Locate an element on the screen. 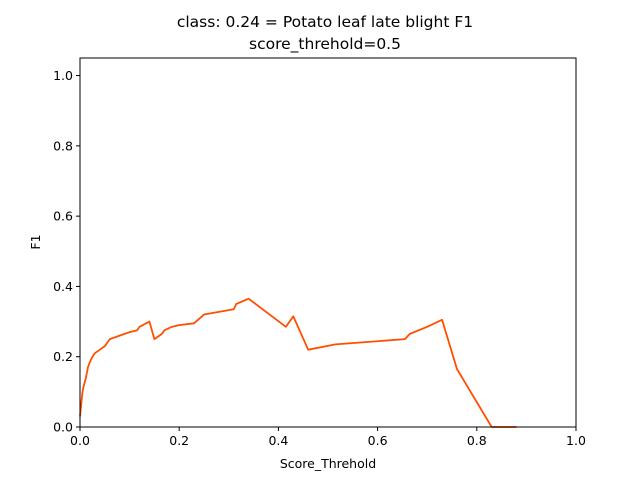 The width and height of the screenshot is (640, 480). chart-title: class: 0.24 = Potato leaf late blight F1 is located at coordinates (325, 22).